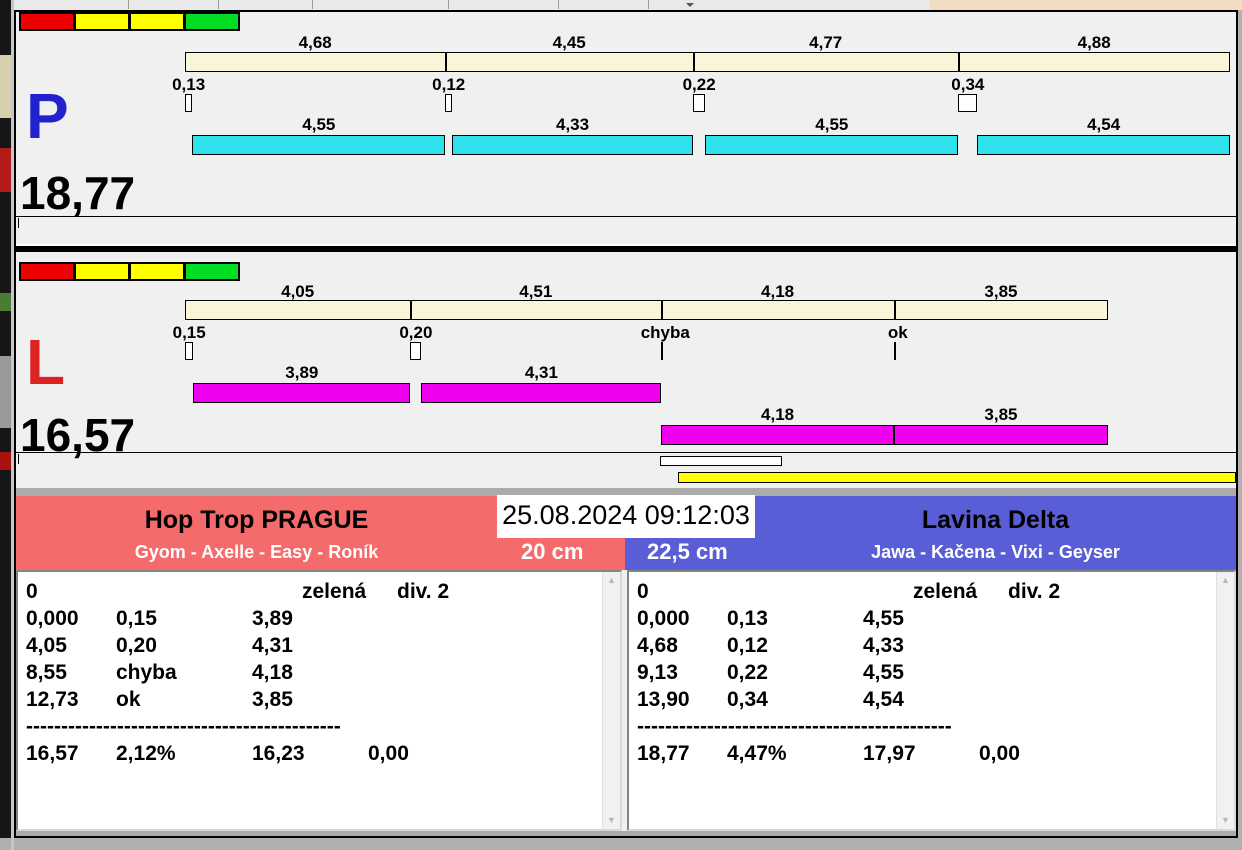 This screenshot has height=850, width=1242. Describe the element at coordinates (536, 291) in the screenshot. I see `split-time-label: 4,51` at that location.